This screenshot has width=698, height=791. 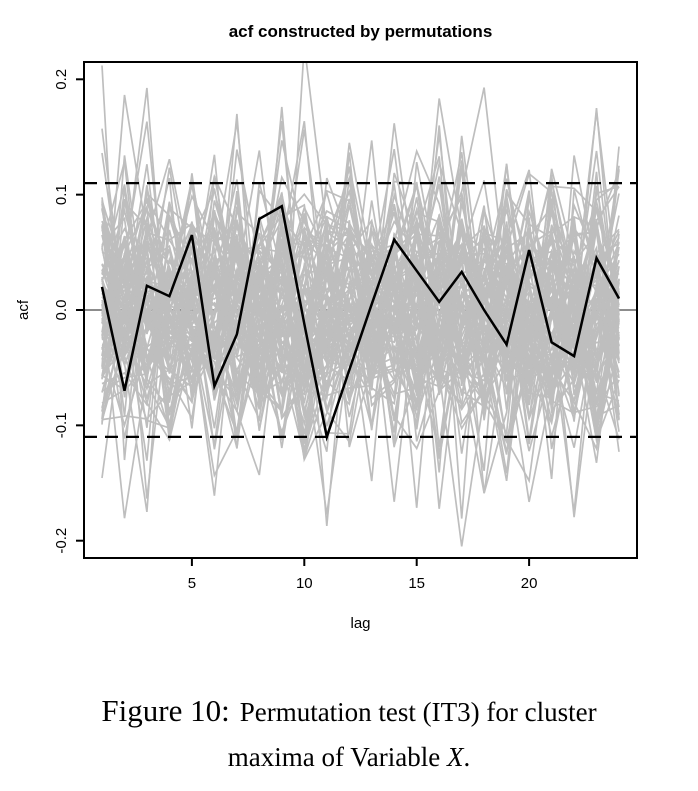 I want to click on y-tick-label: 0.0, so click(x=61, y=310).